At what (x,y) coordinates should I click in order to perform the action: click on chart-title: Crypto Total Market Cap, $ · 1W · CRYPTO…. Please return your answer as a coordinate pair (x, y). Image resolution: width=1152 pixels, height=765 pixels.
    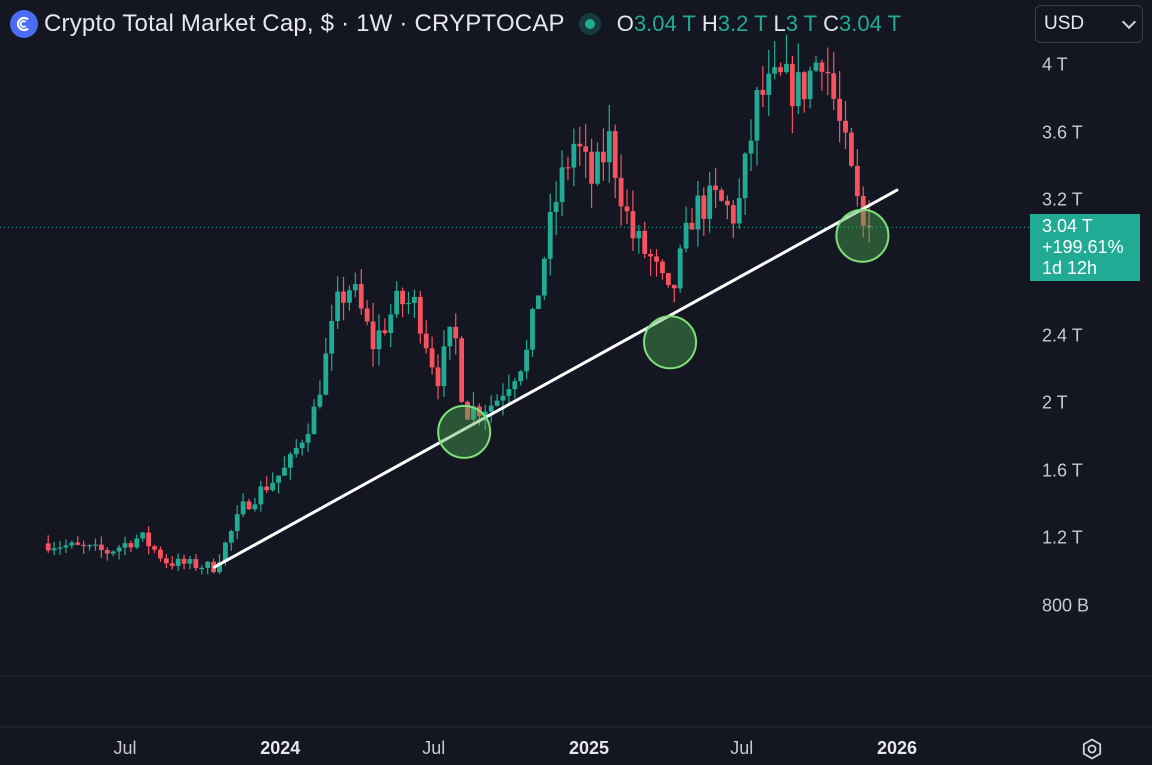
    Looking at the image, I should click on (304, 23).